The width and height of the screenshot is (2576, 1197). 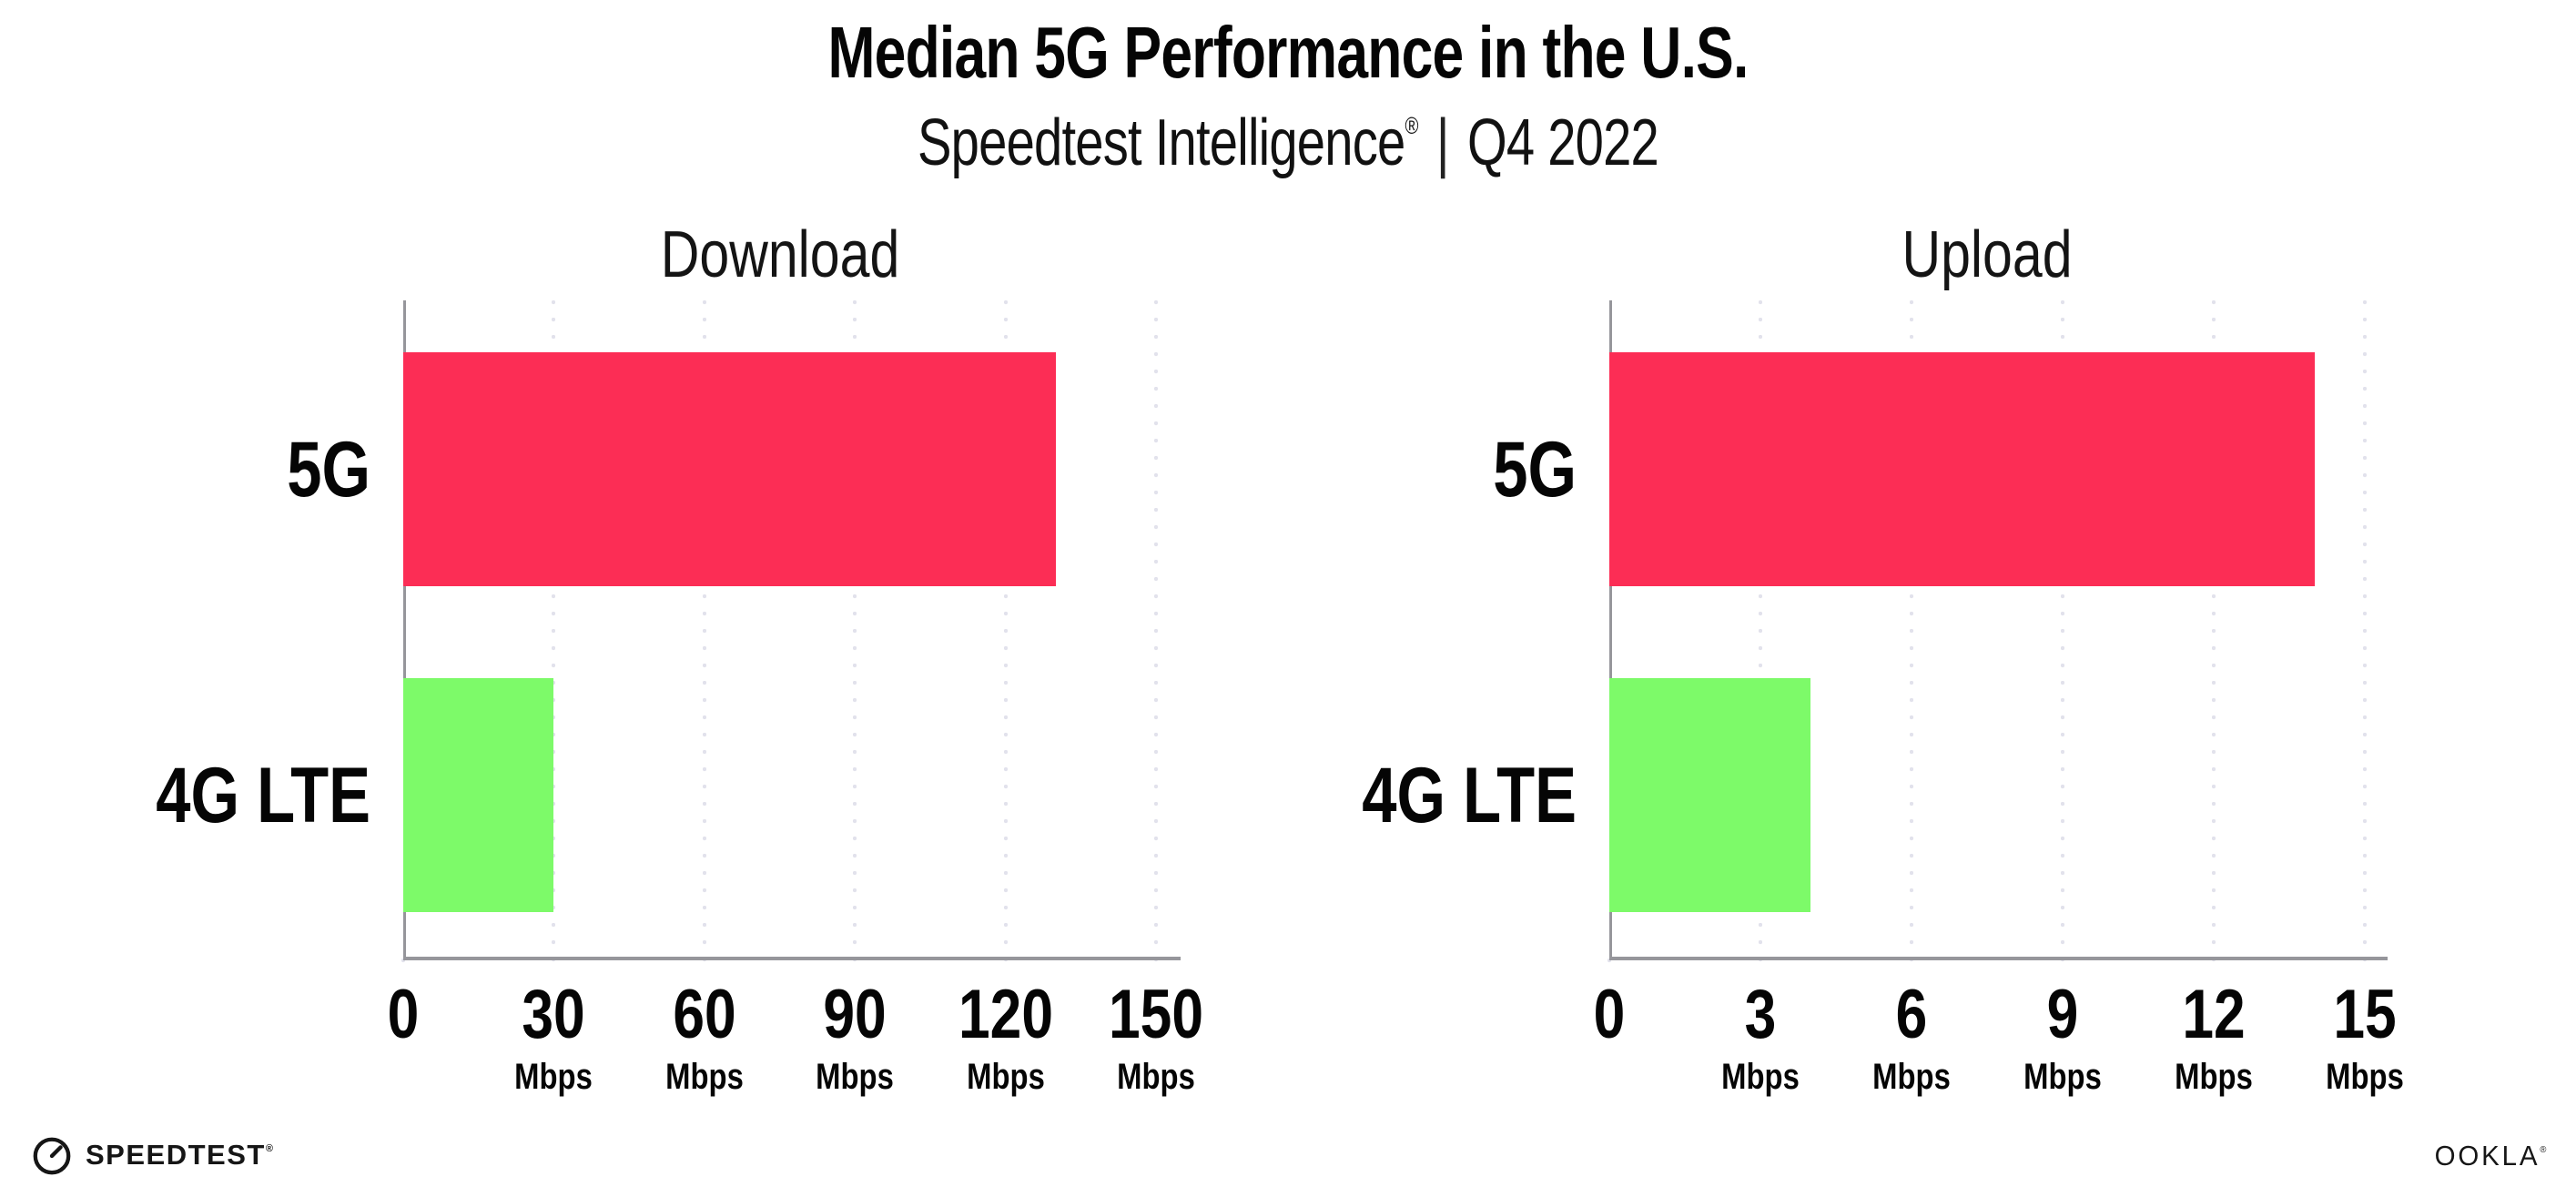 I want to click on speedtest-logo: SPEEDTEST®, so click(x=152, y=1155).